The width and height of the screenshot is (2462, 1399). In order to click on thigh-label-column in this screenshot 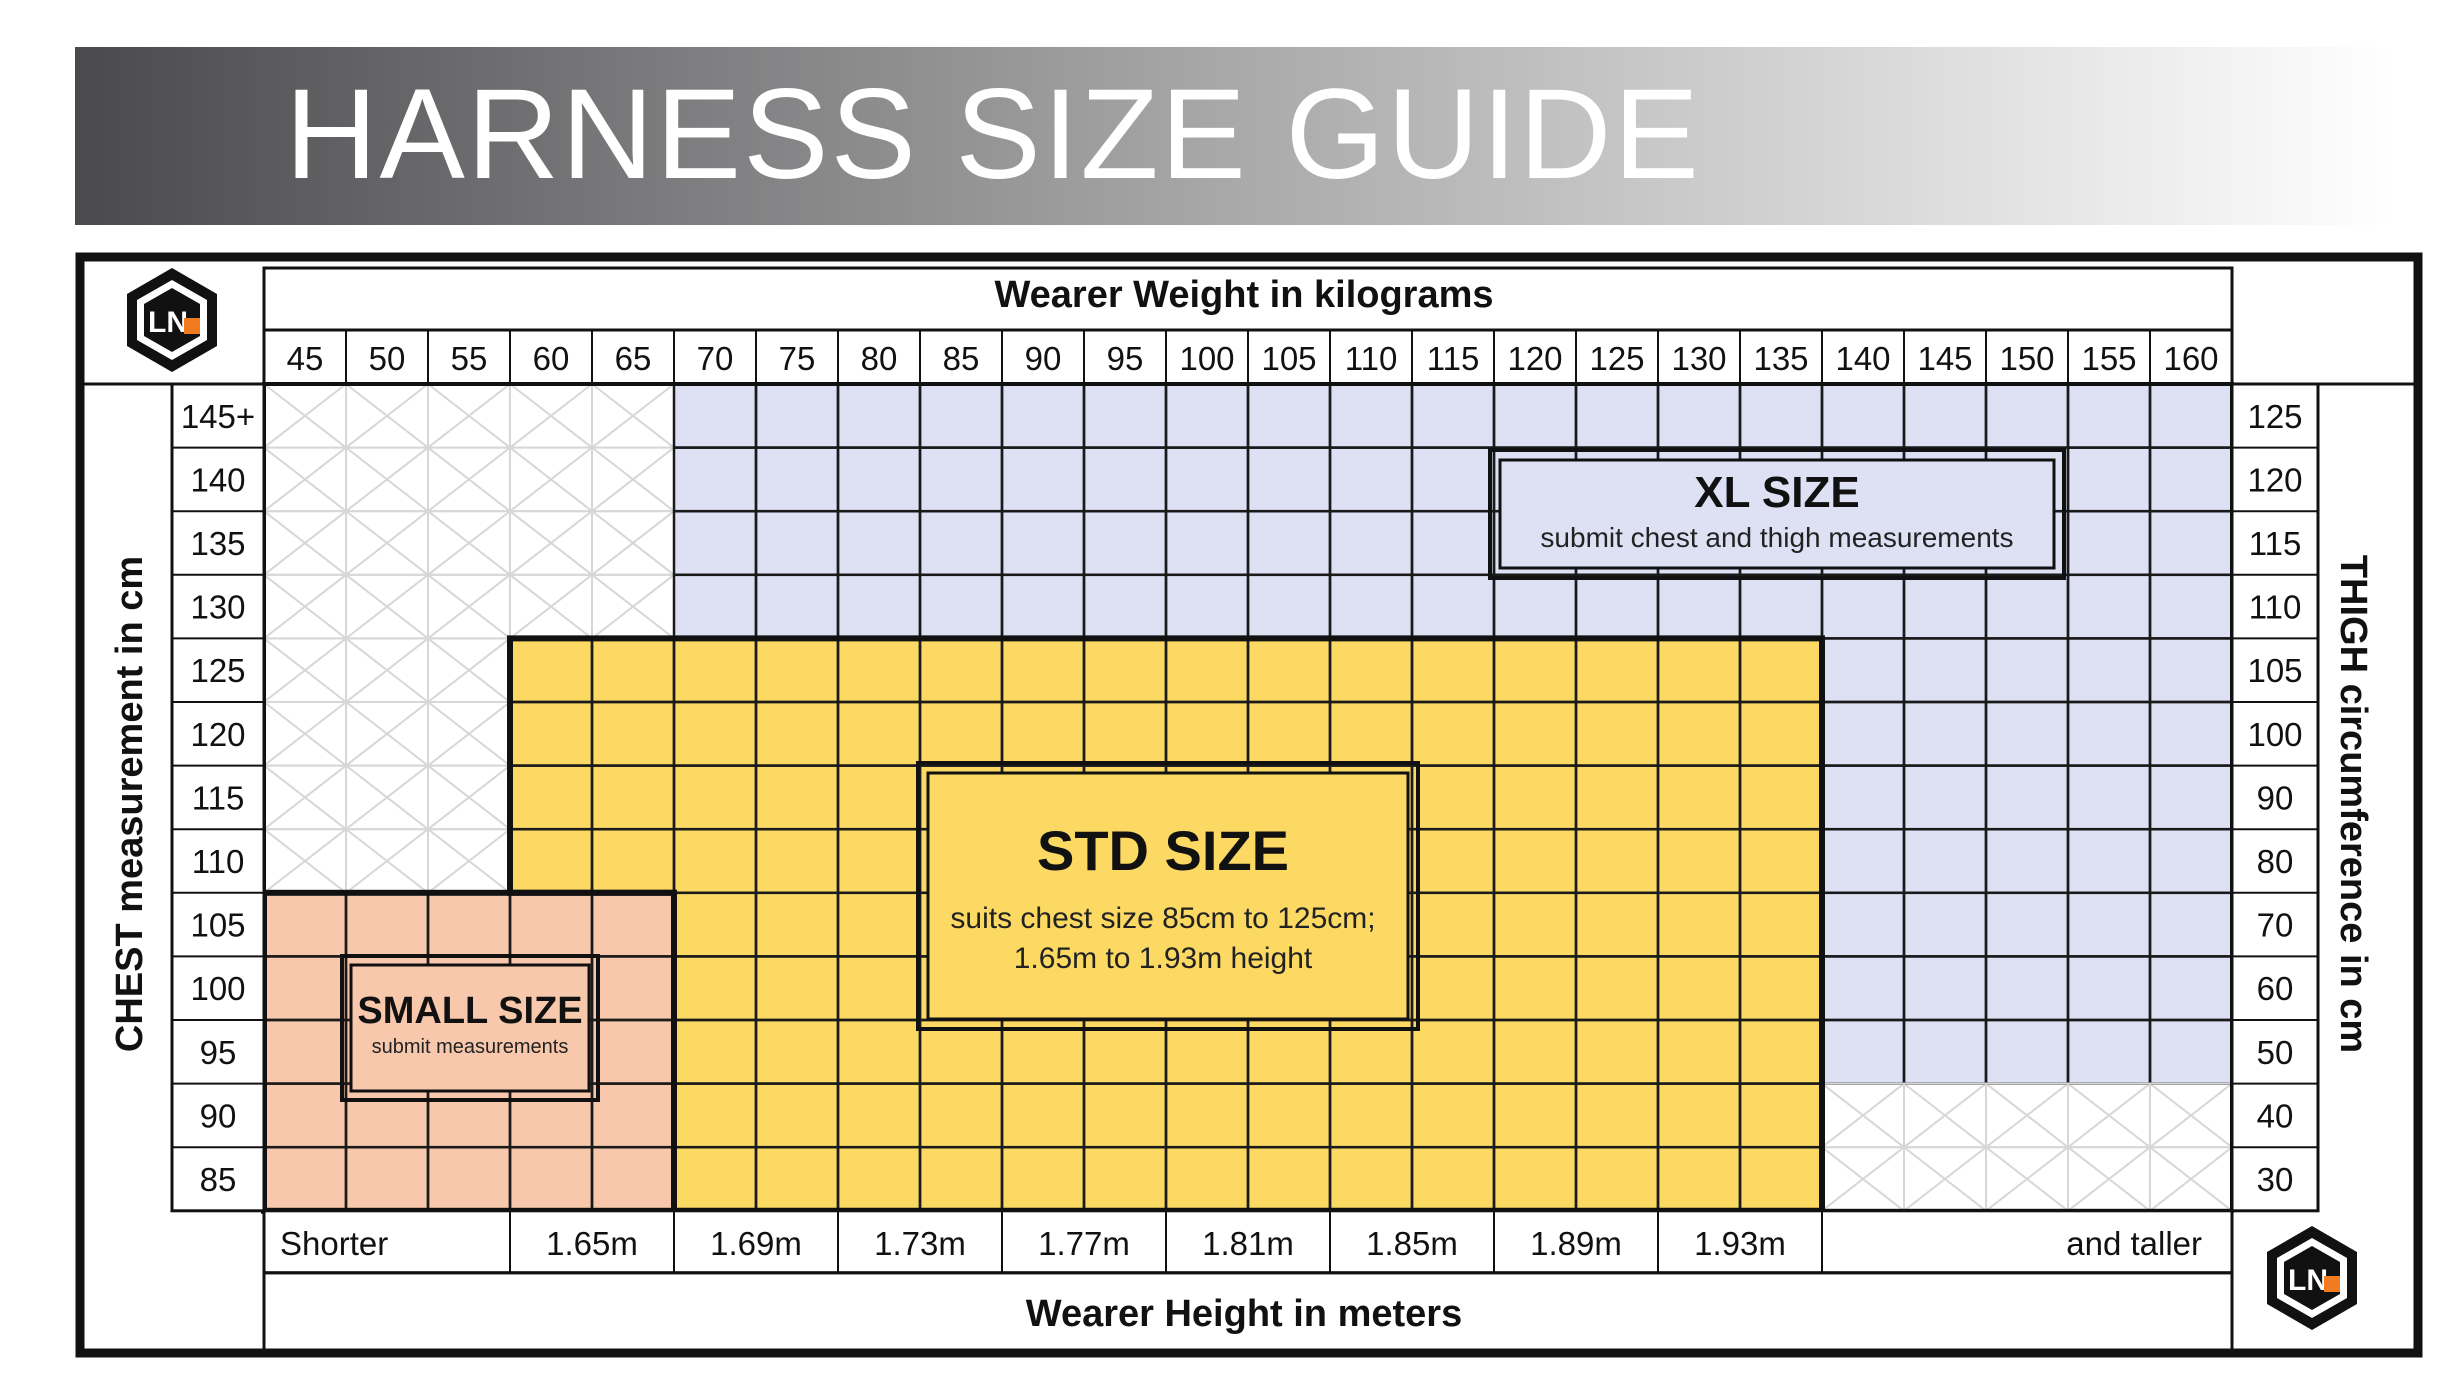, I will do `click(2275, 797)`.